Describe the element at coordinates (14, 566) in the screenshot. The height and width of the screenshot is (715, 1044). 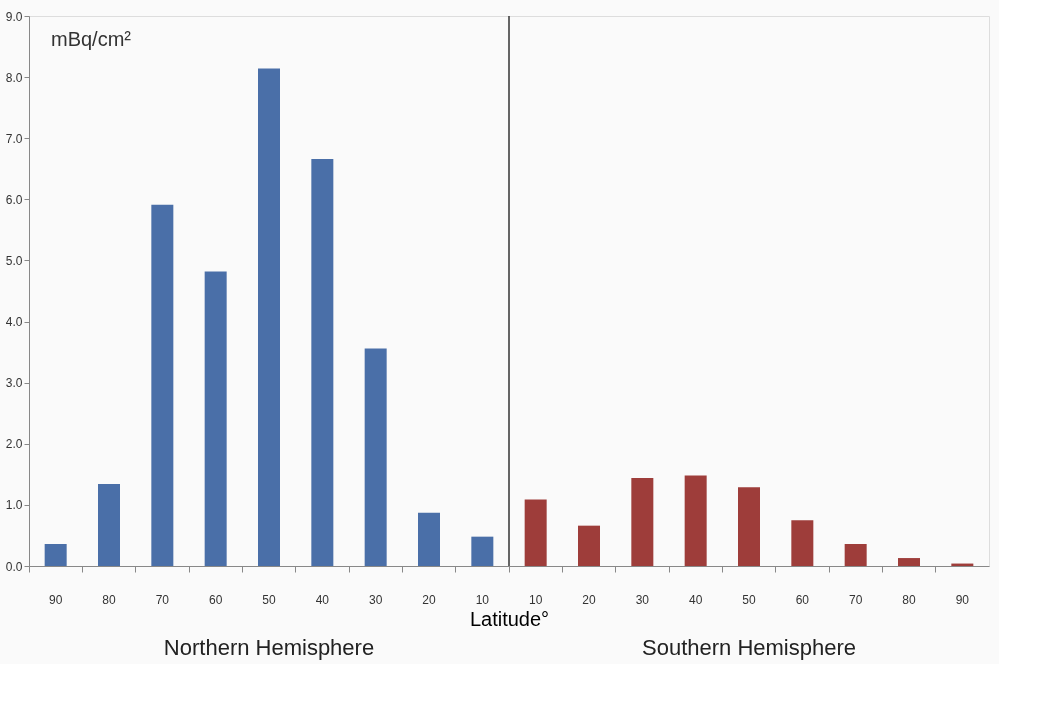
I see `y-tick-label: 0.0` at that location.